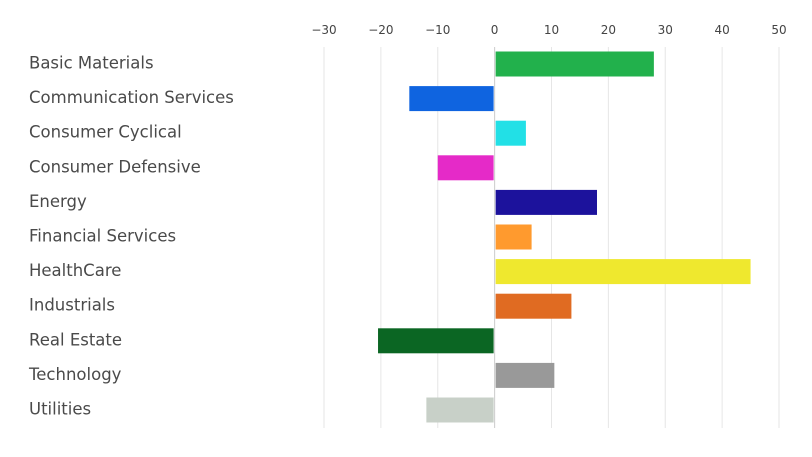 This screenshot has width=812, height=457. I want to click on x-axis-ticks: −30 −20 −10 0 10 20 30 40 50, so click(548, 30).